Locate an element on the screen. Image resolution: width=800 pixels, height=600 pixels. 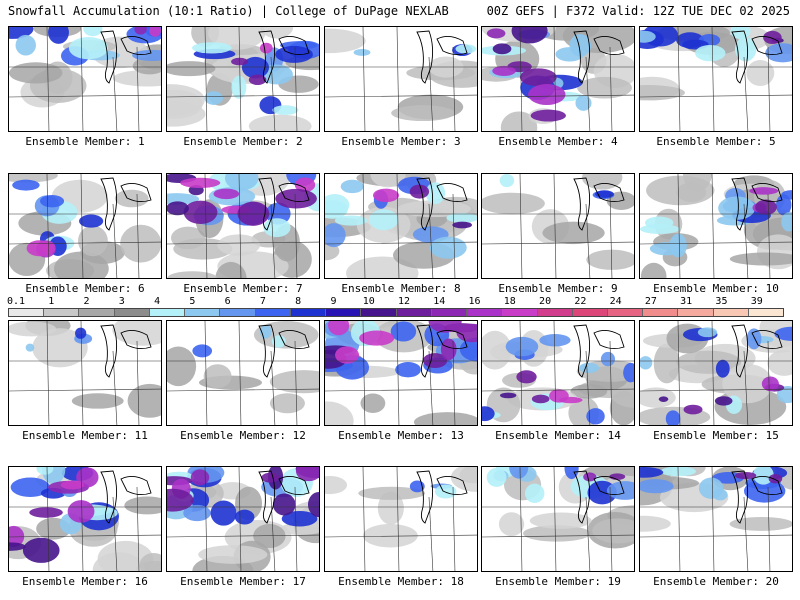
colorbar-label: 1 is located at coordinates (51, 301).